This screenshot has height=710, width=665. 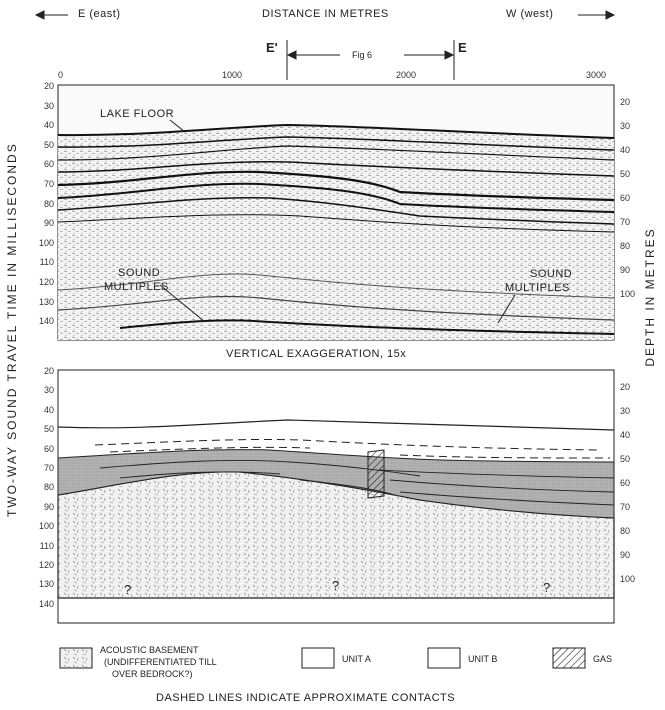 I want to click on left-tick-top-9: 110, so click(x=46, y=262).